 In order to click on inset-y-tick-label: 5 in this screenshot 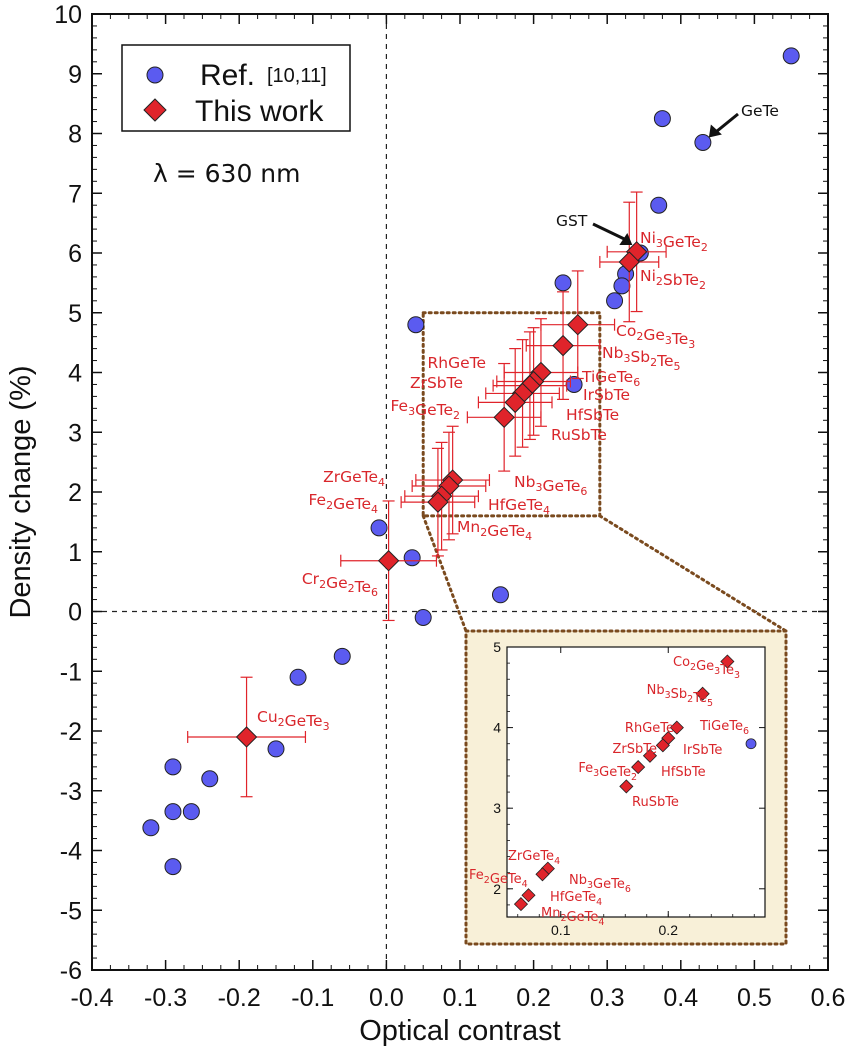, I will do `click(497, 647)`.